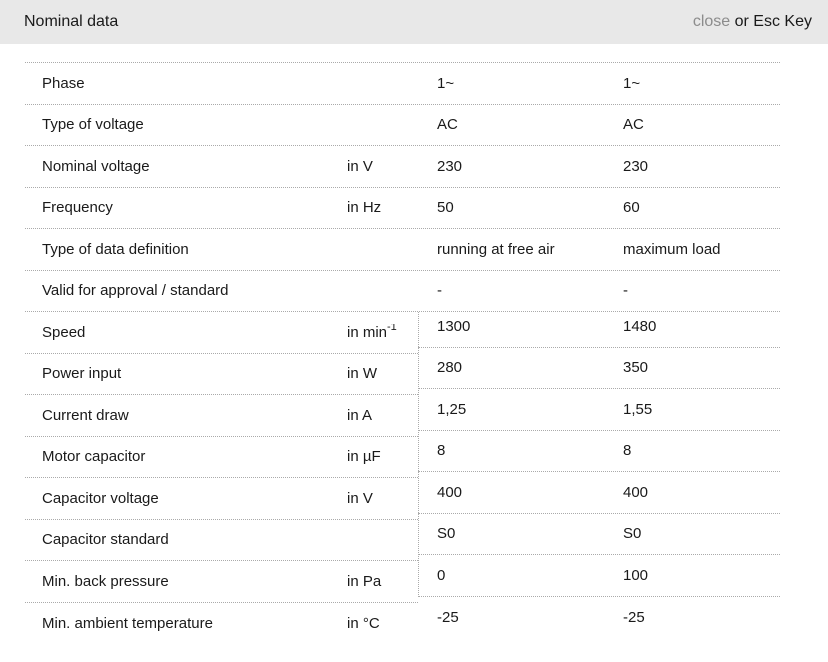  Describe the element at coordinates (441, 451) in the screenshot. I see `row-value-1: 8` at that location.